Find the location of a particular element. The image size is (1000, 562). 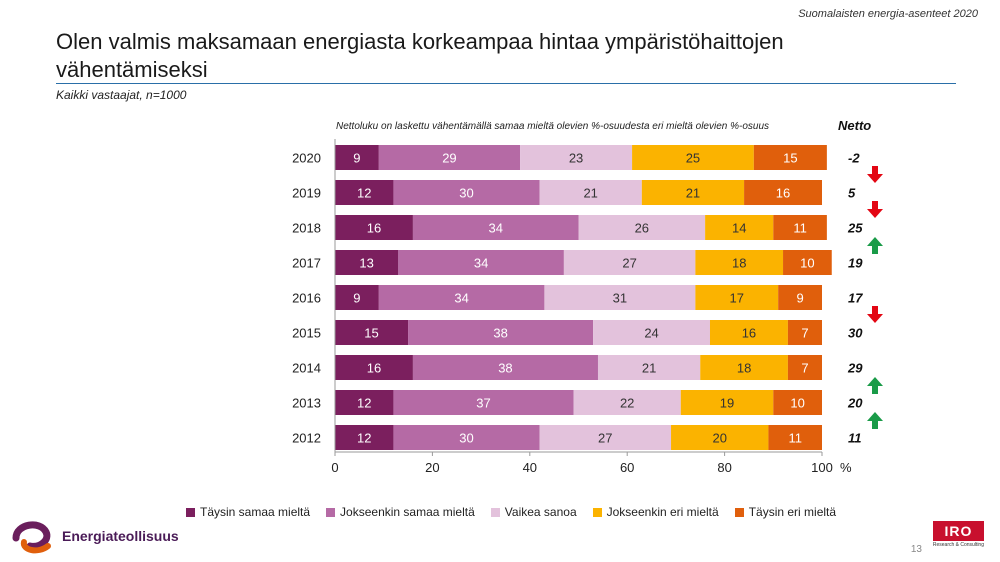

netto-value-2015: 30 is located at coordinates (855, 333).